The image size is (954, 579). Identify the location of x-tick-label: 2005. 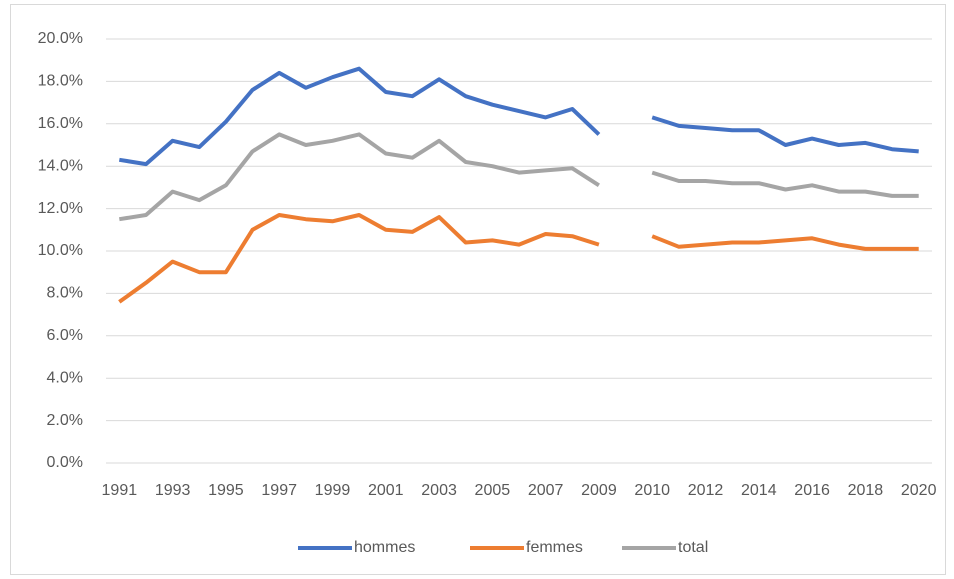
(493, 490).